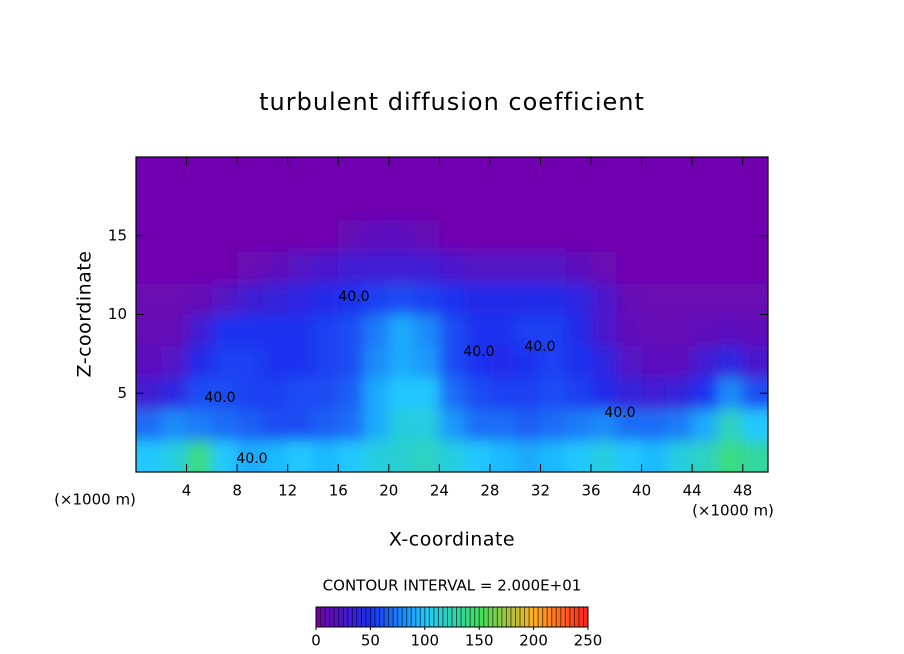  Describe the element at coordinates (733, 511) in the screenshot. I see `x-unit-label: (×1000 m)` at that location.